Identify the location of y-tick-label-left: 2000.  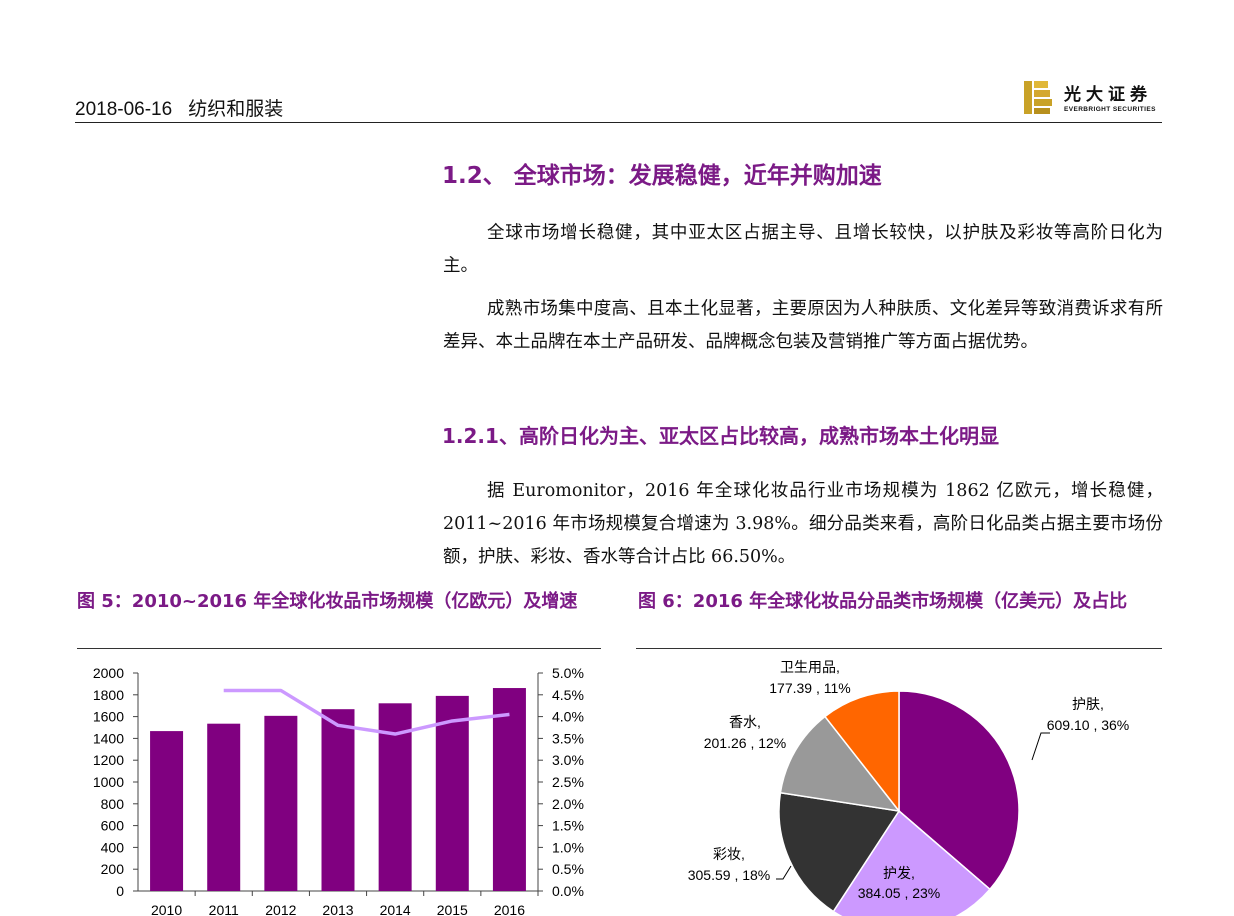
(108, 673).